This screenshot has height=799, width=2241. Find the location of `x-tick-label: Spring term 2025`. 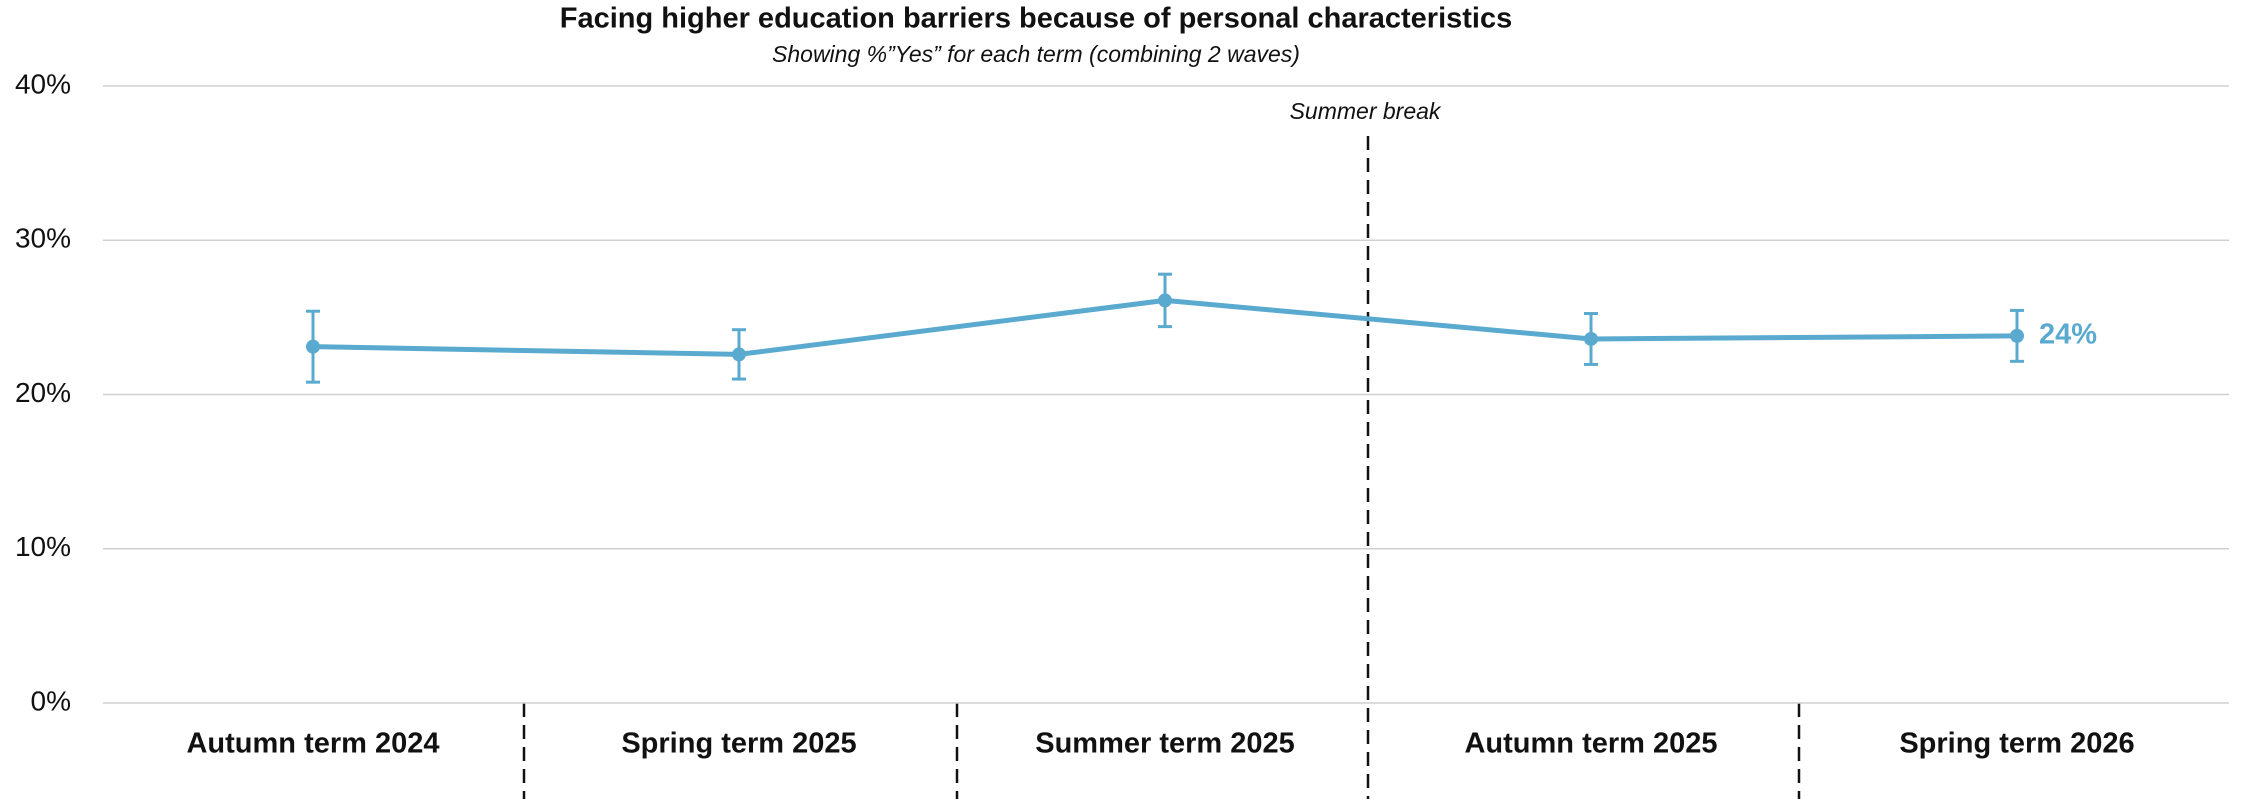

x-tick-label: Spring term 2025 is located at coordinates (738, 744).